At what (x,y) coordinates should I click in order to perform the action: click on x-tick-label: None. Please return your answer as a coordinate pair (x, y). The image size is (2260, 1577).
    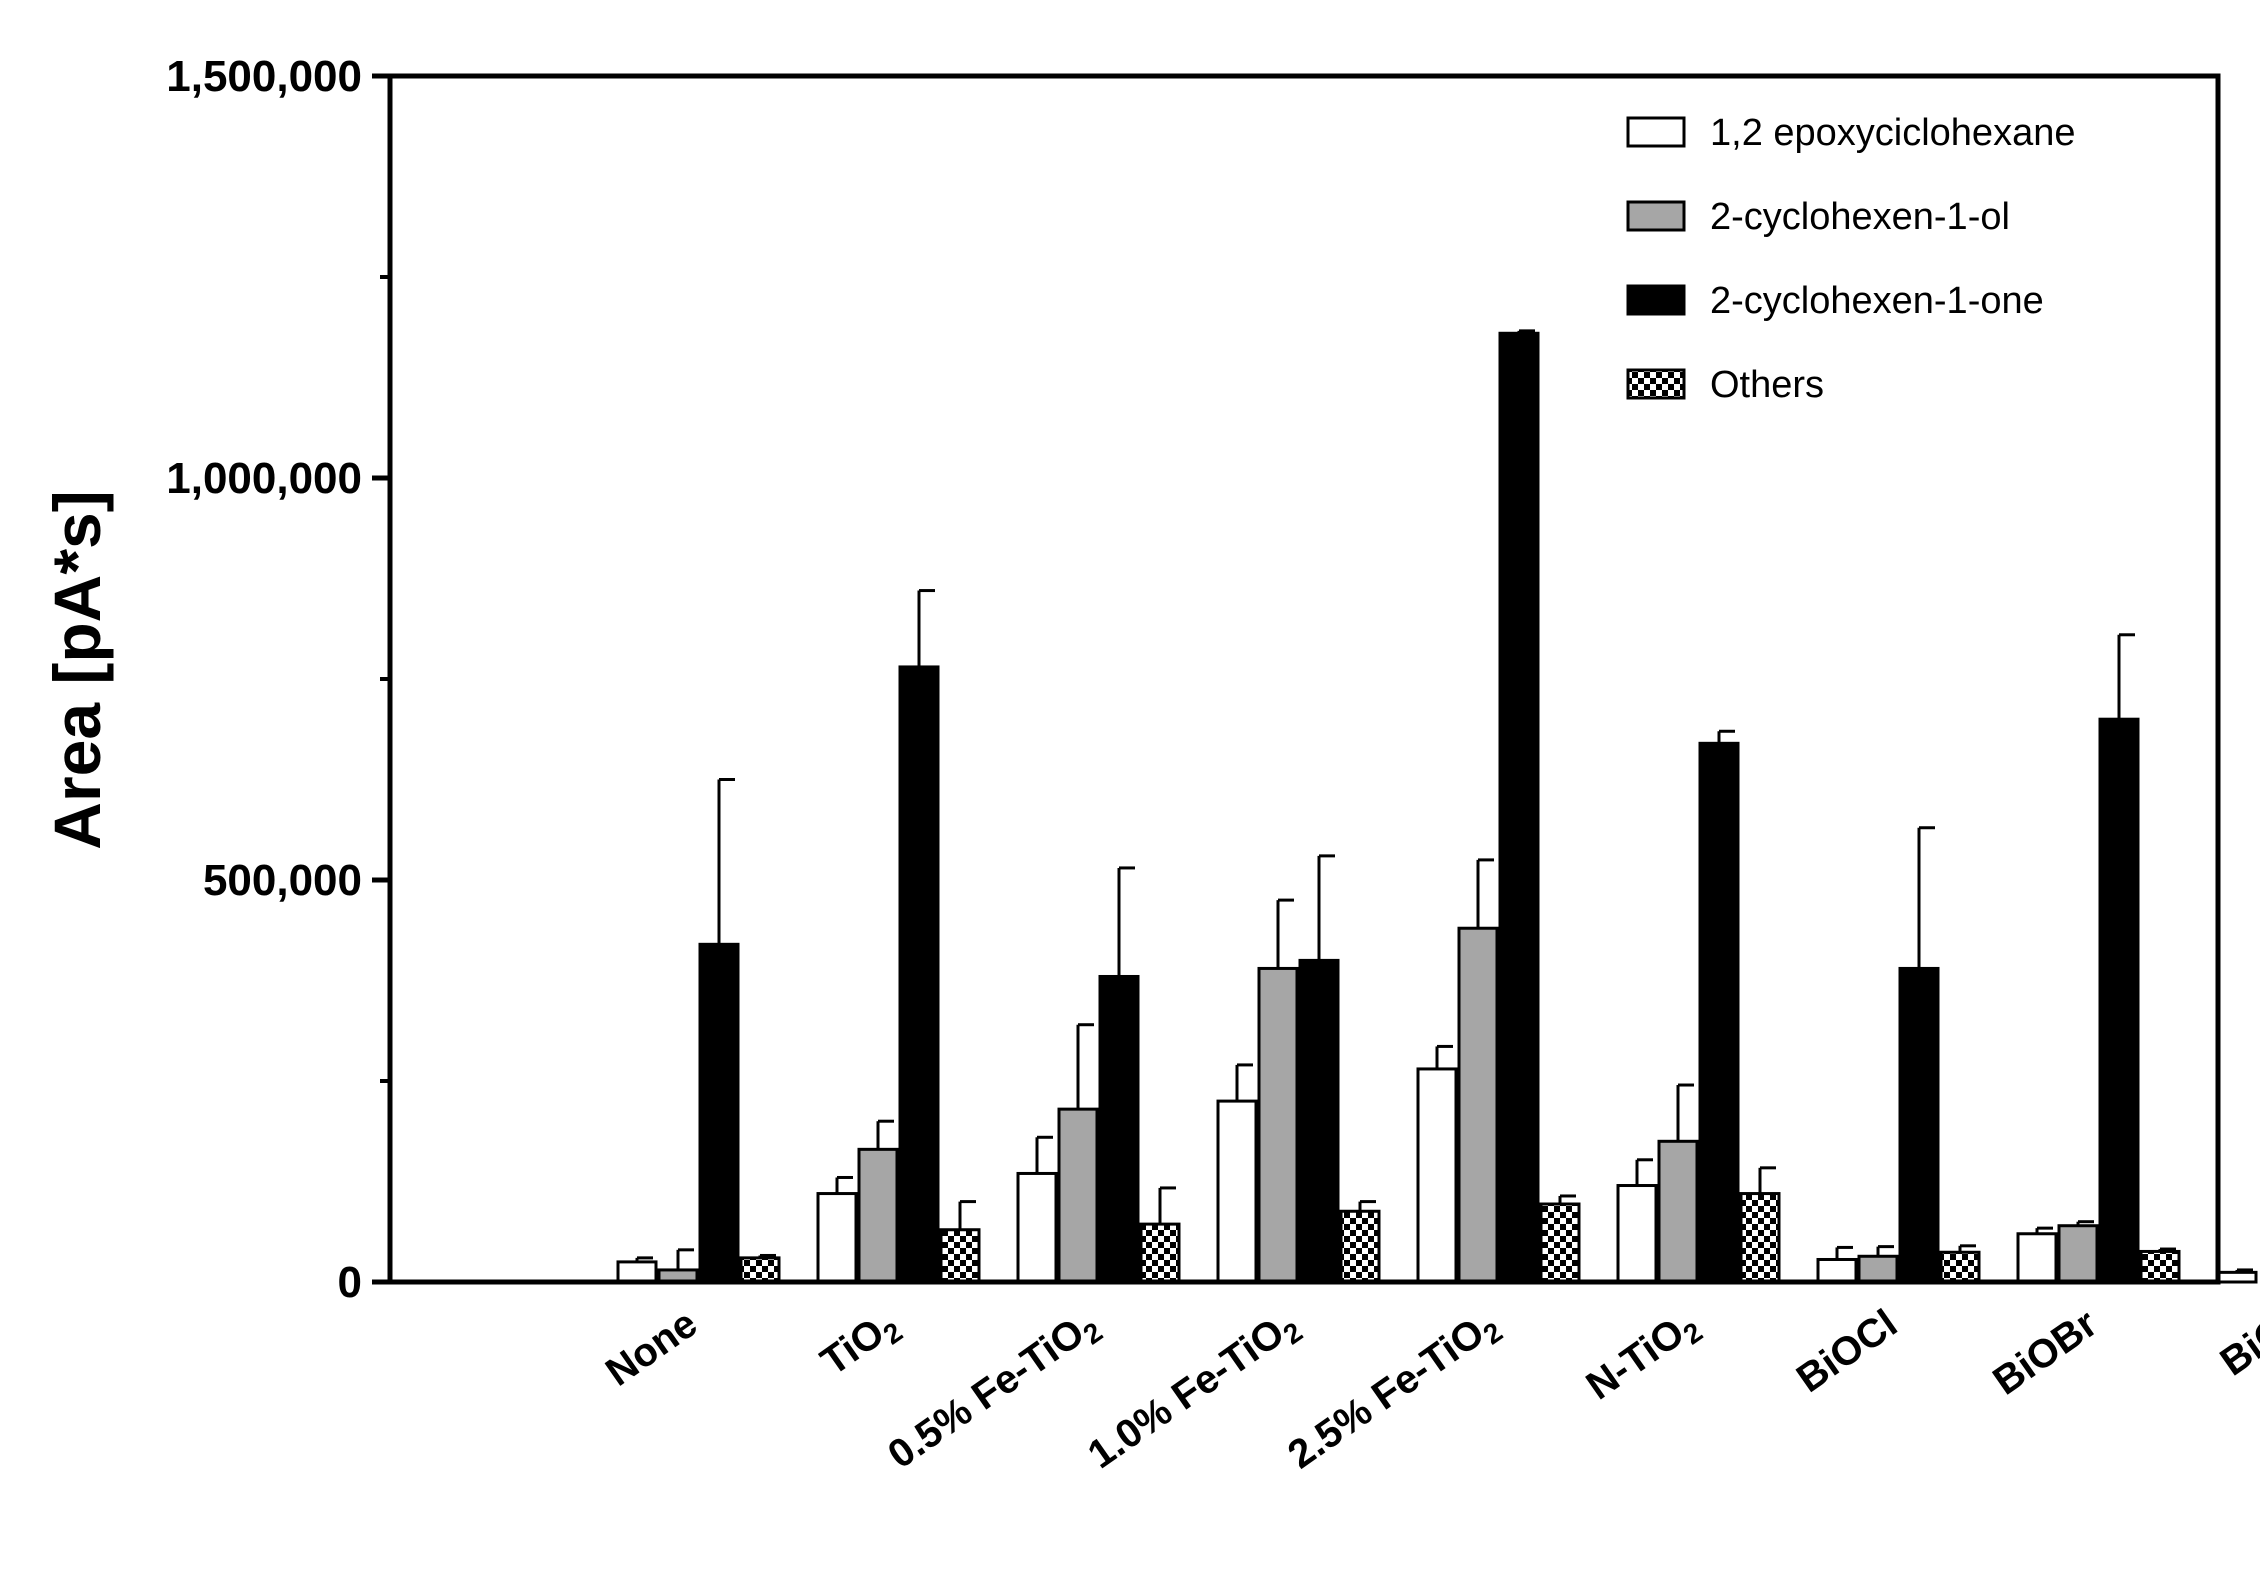
    Looking at the image, I should click on (651, 1347).